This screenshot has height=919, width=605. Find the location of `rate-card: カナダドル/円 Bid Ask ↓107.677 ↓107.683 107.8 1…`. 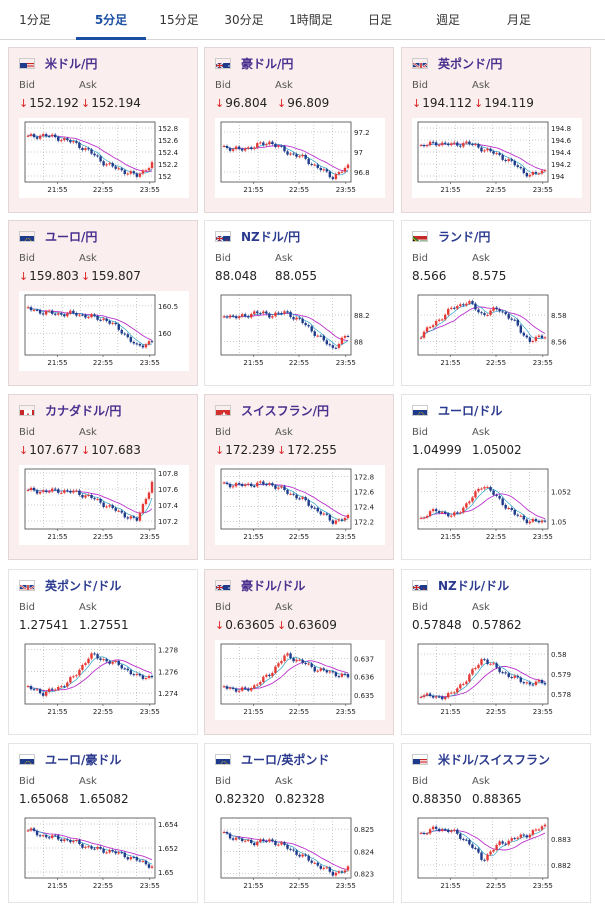

rate-card: カナダドル/円 Bid Ask ↓107.677 ↓107.683 107.8 1… is located at coordinates (103, 477).